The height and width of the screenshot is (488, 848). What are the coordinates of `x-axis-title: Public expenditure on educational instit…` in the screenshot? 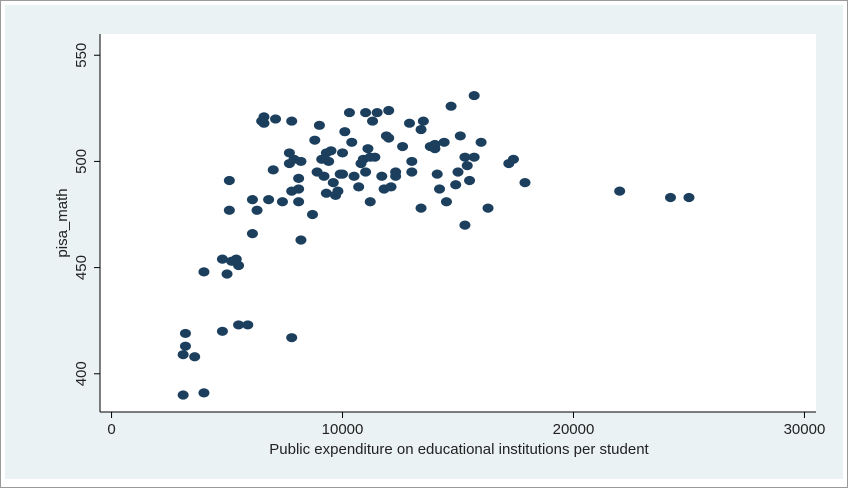 It's located at (459, 449).